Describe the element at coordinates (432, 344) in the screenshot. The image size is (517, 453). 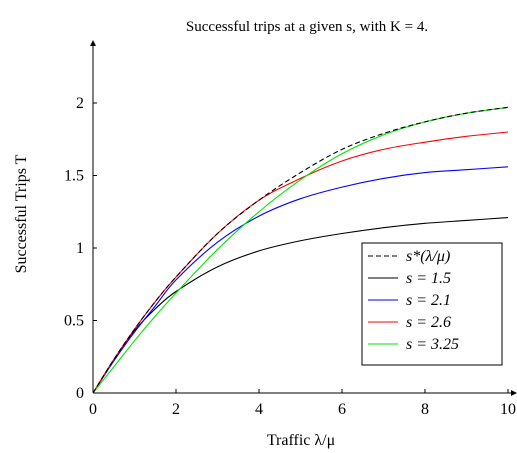
I see `legend-label: s = 3.25` at that location.